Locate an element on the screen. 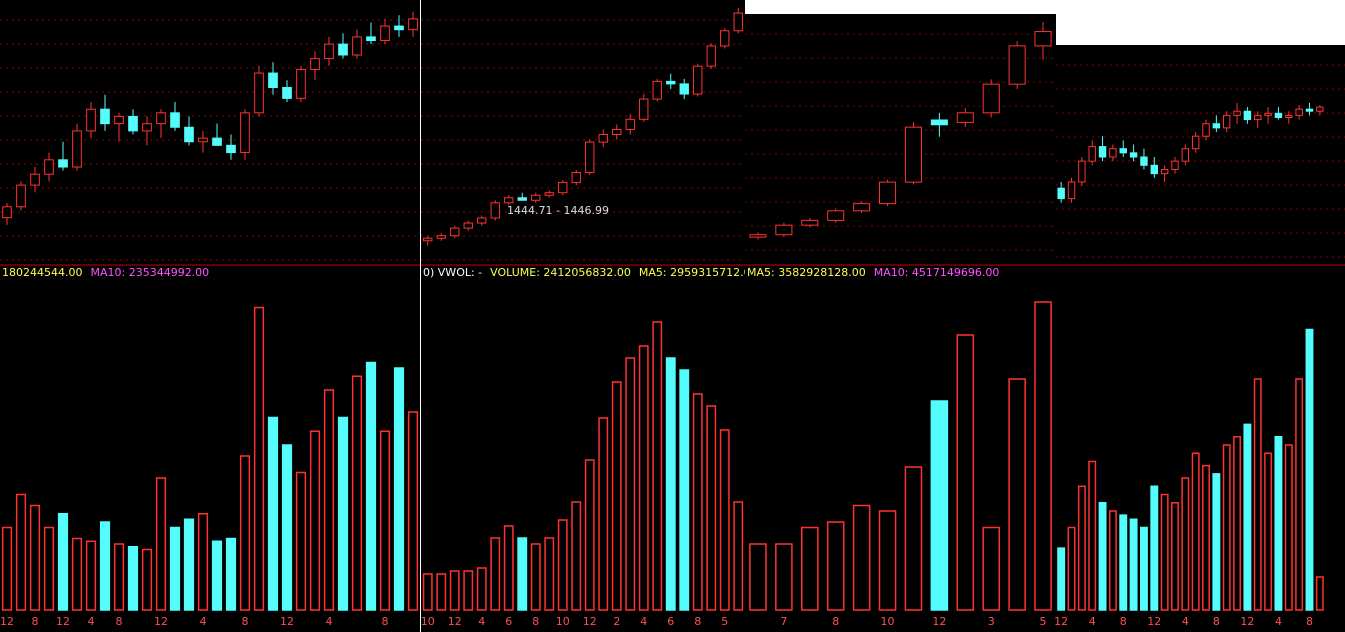  header-label: MA5: 3582928128.00 is located at coordinates (806, 272).